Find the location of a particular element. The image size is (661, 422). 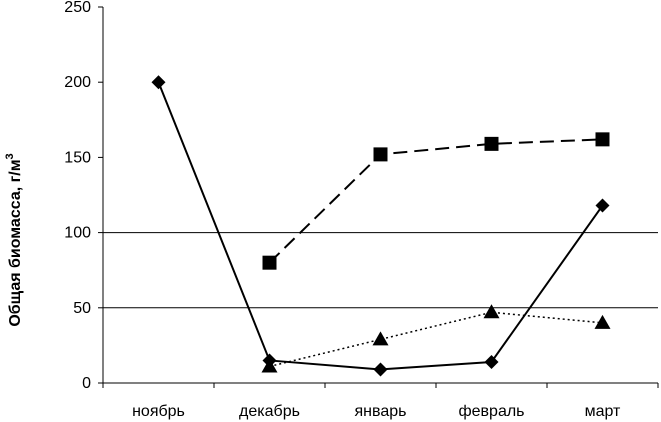

x-tick-label: март is located at coordinates (603, 411).